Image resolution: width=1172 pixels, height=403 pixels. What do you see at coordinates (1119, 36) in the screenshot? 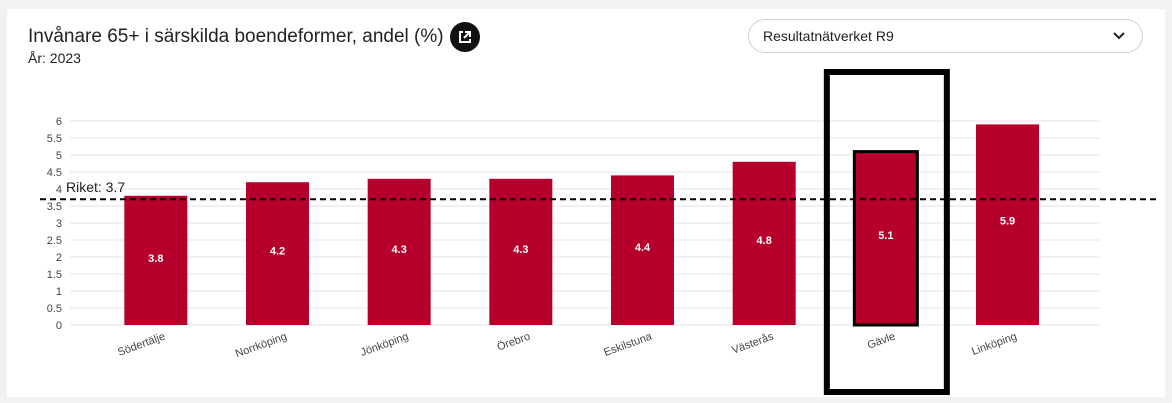
I see `chevron-down-icon` at bounding box center [1119, 36].